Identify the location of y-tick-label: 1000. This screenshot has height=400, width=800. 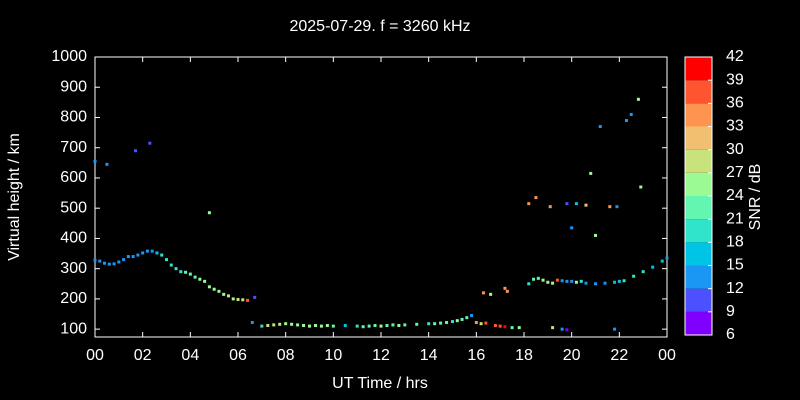
(69, 56).